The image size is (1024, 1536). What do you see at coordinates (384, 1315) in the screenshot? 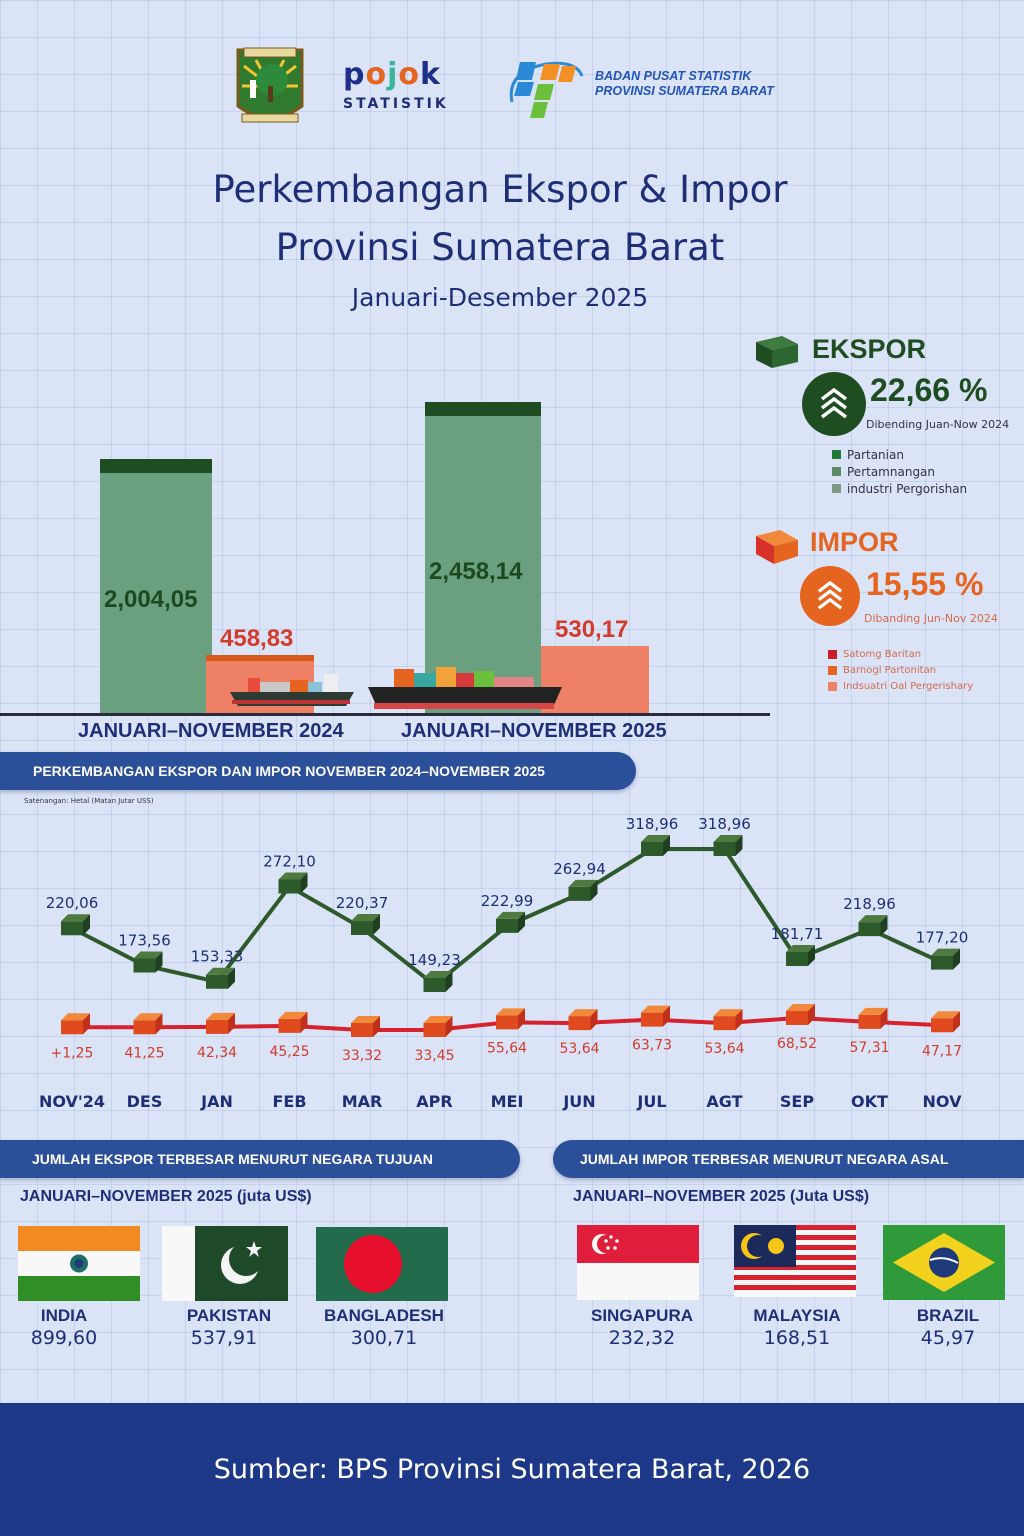
I see `country-name: BANGLADESH` at bounding box center [384, 1315].